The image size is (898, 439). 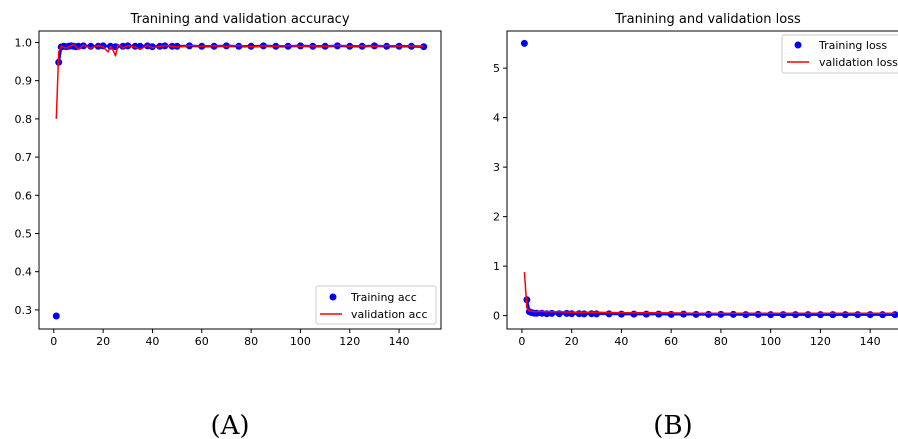 What do you see at coordinates (496, 68) in the screenshot?
I see `y-tick-label: 5` at bounding box center [496, 68].